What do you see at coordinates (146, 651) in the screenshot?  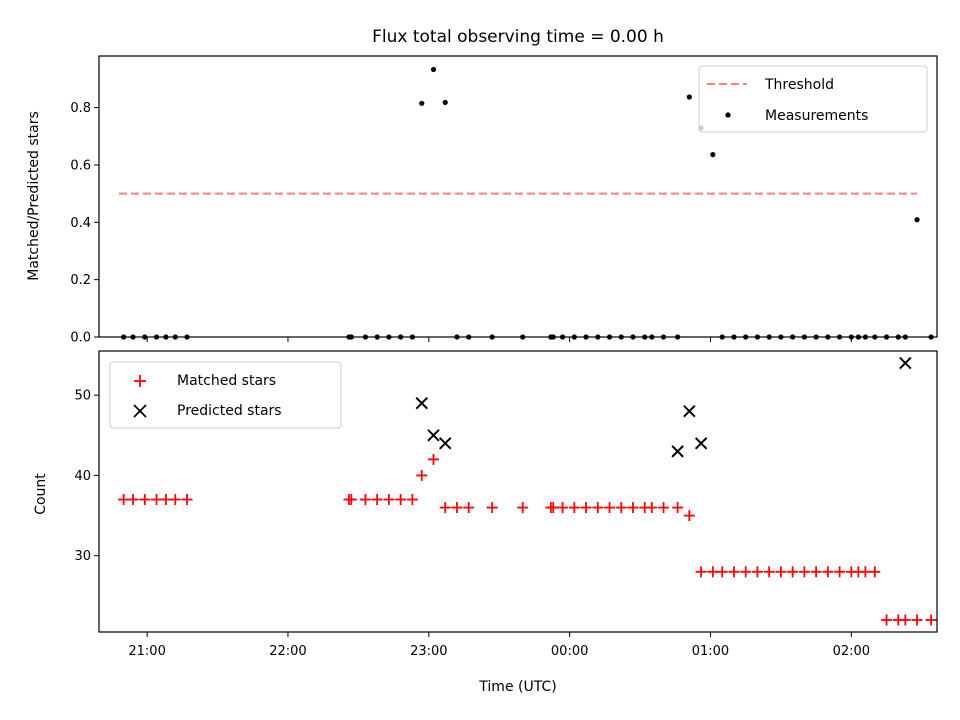 I see `x-tick-label: 21:00` at bounding box center [146, 651].